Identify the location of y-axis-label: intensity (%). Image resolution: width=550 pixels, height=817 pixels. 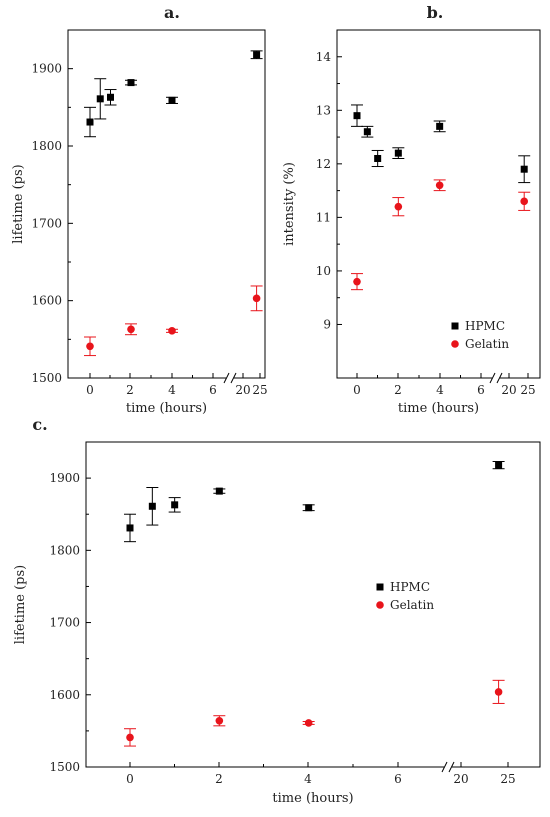
(289, 204).